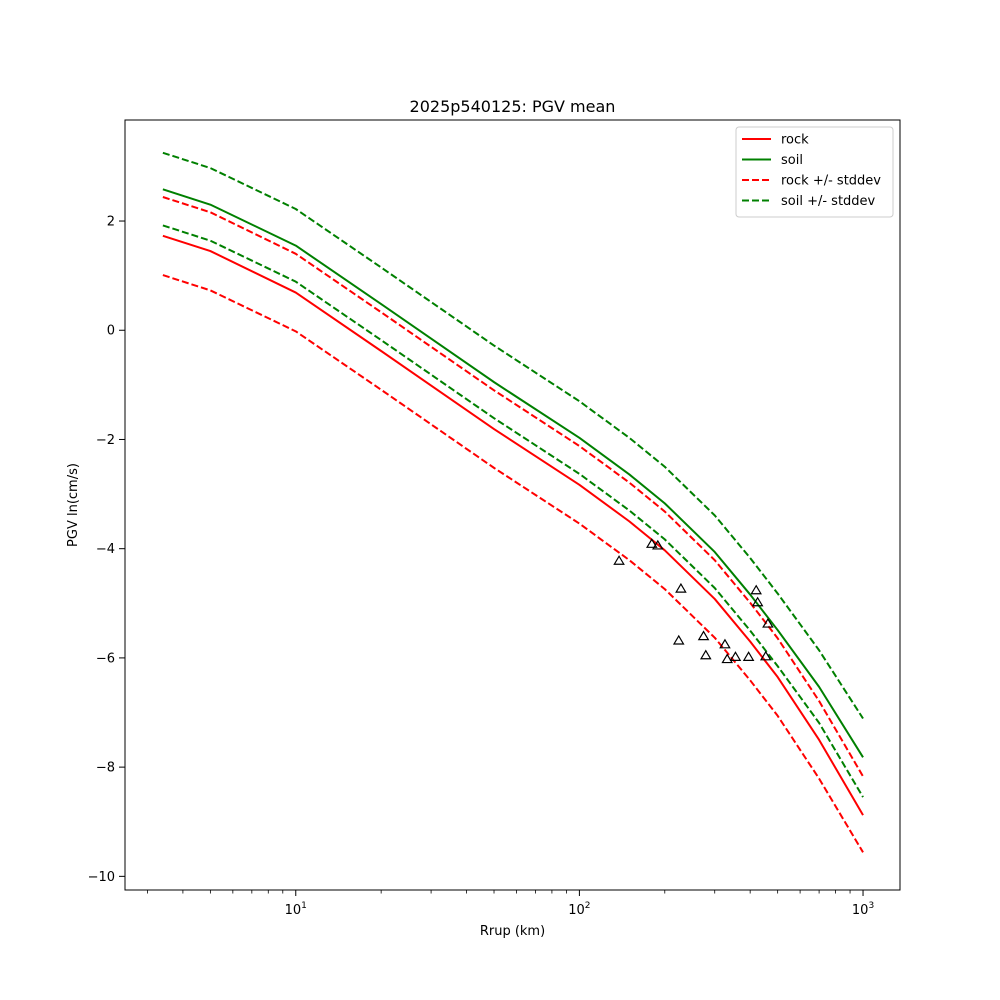  Describe the element at coordinates (101, 877) in the screenshot. I see `y-tick-label: −10` at that location.